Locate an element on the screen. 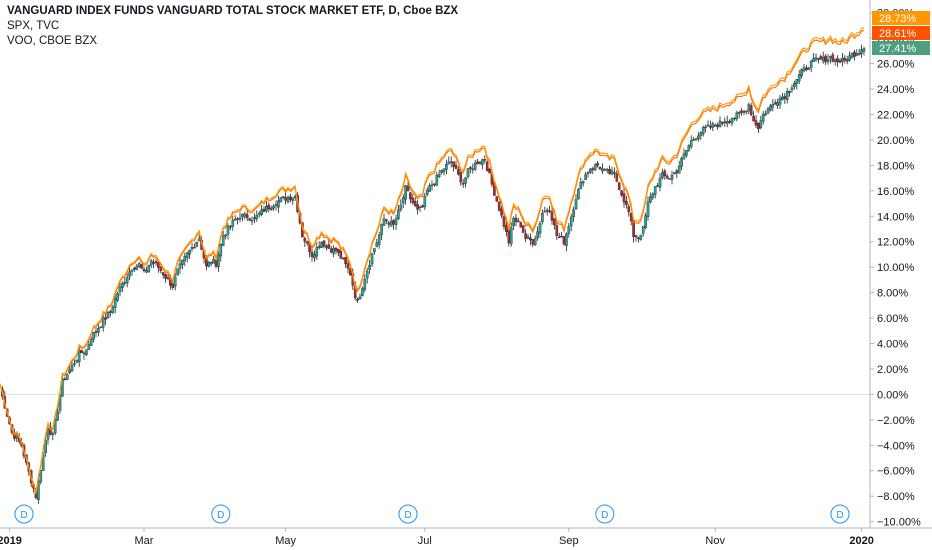  x-tick-label: 2019 is located at coordinates (11, 541).